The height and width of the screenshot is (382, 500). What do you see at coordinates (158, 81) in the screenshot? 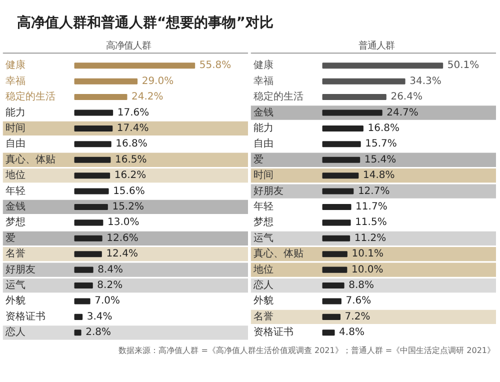
I see `data-label: 29.0%` at bounding box center [158, 81].